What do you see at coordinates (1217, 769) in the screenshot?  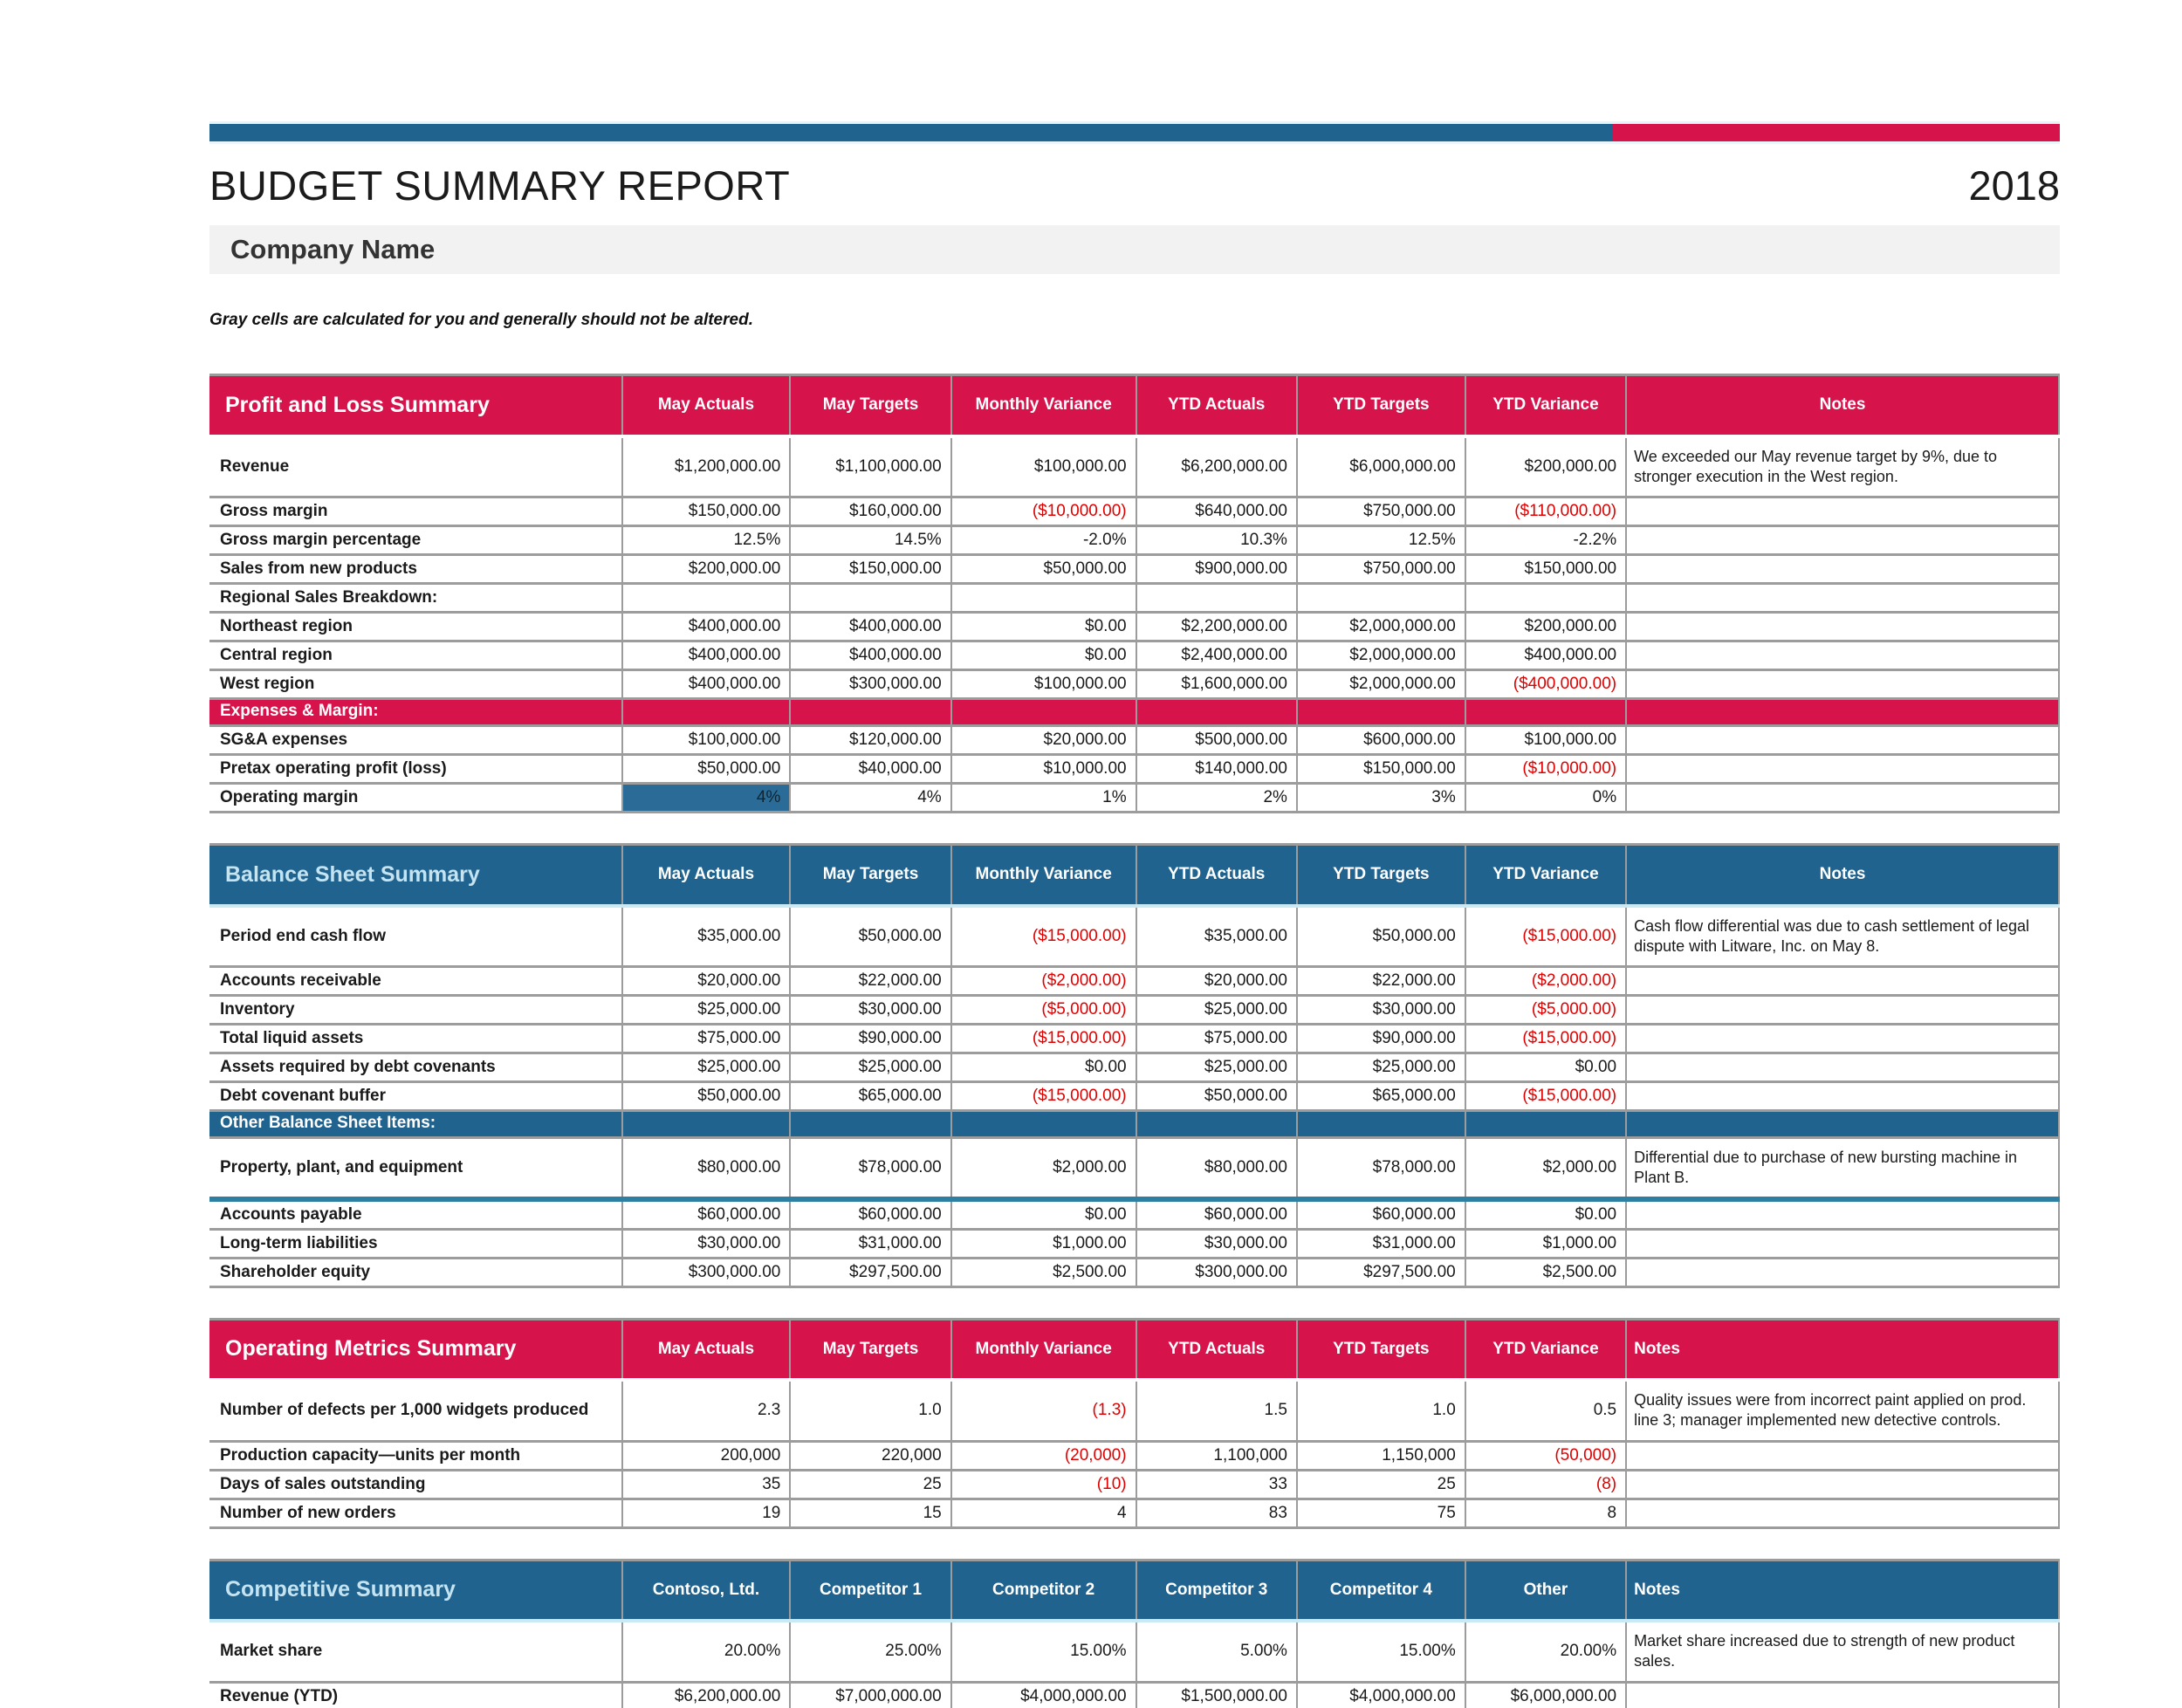 I see `value-cell: $140,000.00` at bounding box center [1217, 769].